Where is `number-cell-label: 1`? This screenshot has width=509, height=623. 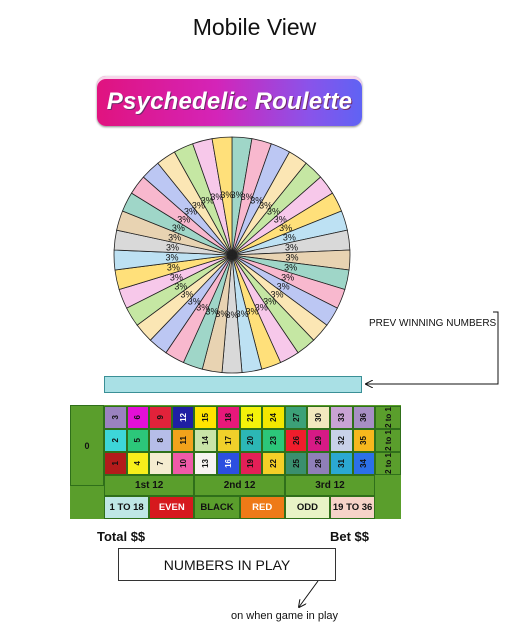 number-cell-label: 1 is located at coordinates (115, 463).